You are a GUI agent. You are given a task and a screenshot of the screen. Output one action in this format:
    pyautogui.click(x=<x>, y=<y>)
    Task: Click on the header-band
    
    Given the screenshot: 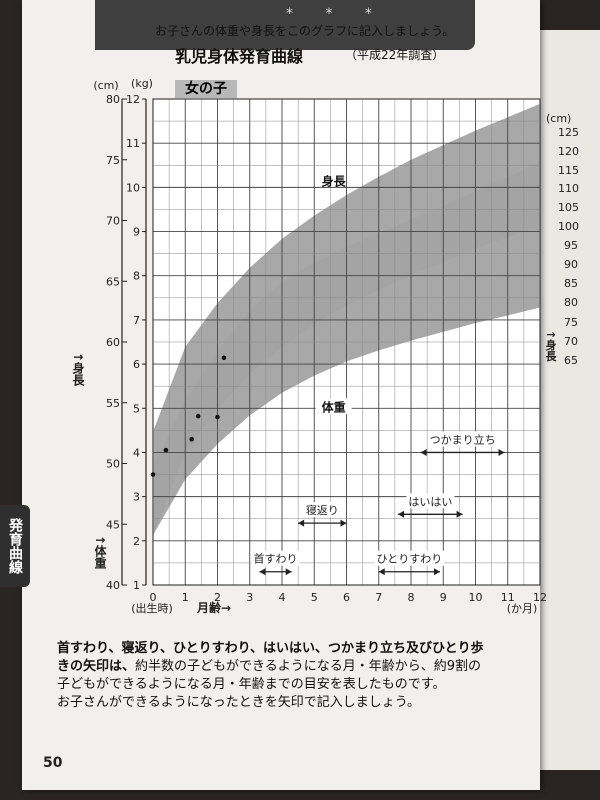 What is the action you would take?
    pyautogui.click(x=285, y=25)
    